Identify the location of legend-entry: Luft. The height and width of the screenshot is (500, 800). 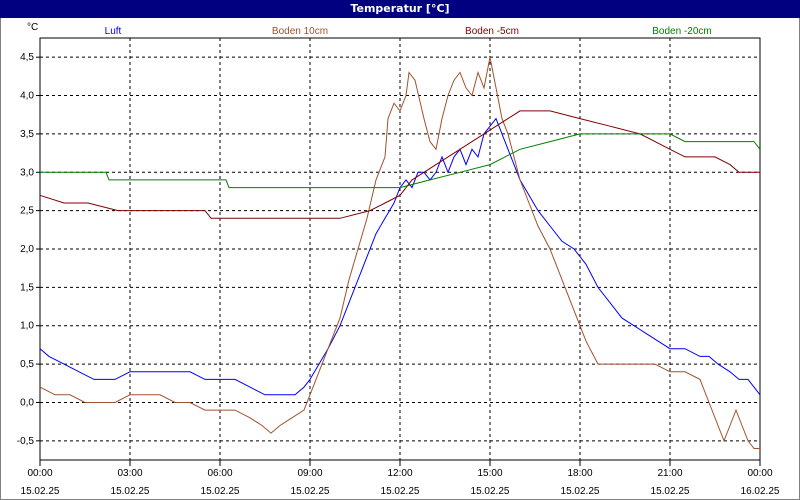
(113, 31).